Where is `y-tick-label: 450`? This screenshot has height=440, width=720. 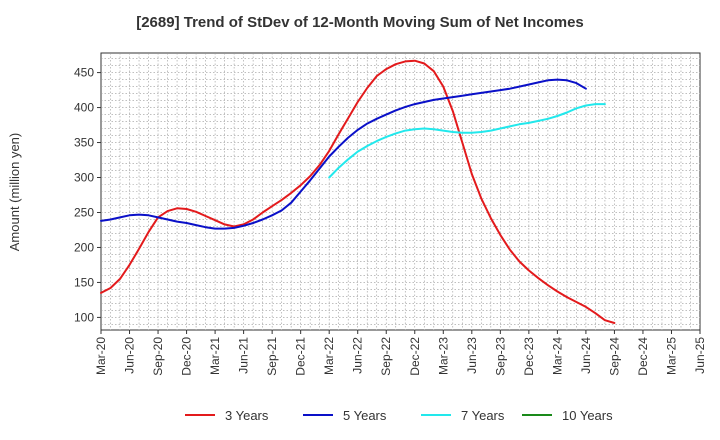
y-tick-label: 450 is located at coordinates (84, 73).